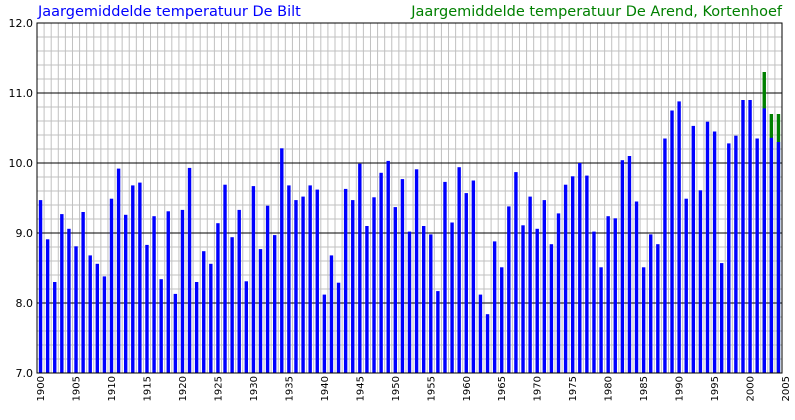  I want to click on bar-debilt-1985, so click(643, 320).